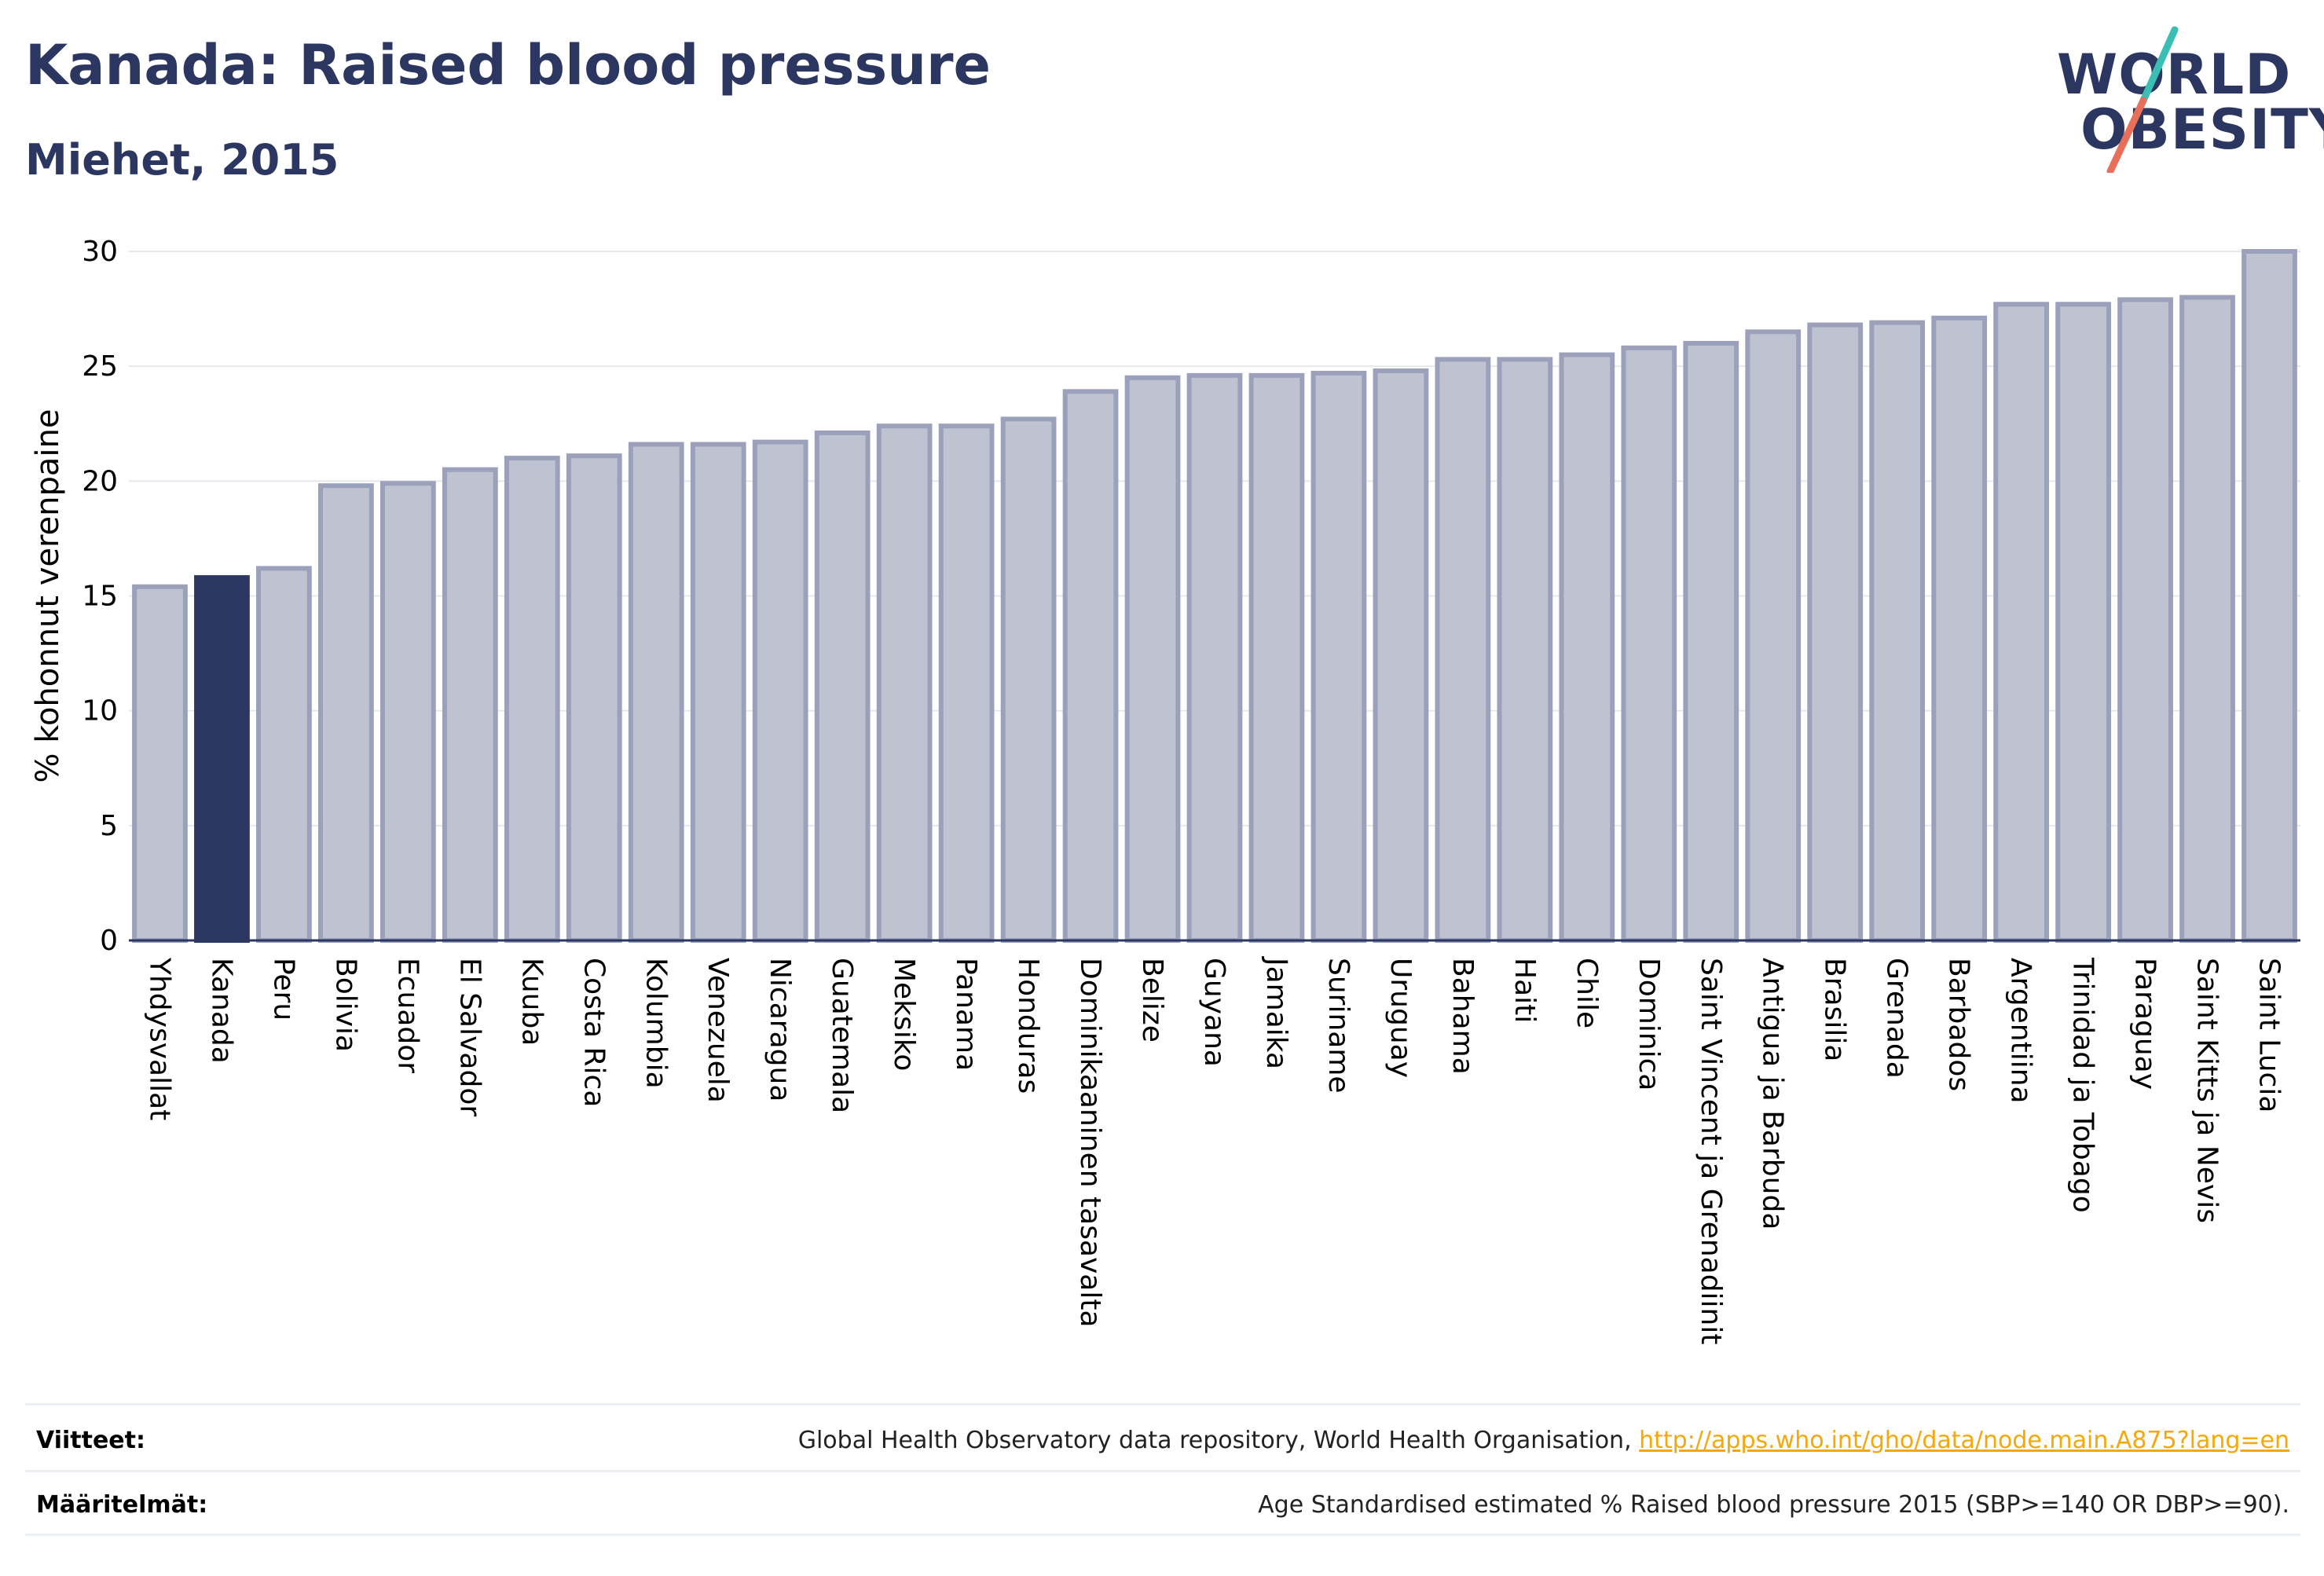 The height and width of the screenshot is (1576, 2324). What do you see at coordinates (2083, 1085) in the screenshot?
I see `x-tick-label: Trinidad ja Tobago` at bounding box center [2083, 1085].